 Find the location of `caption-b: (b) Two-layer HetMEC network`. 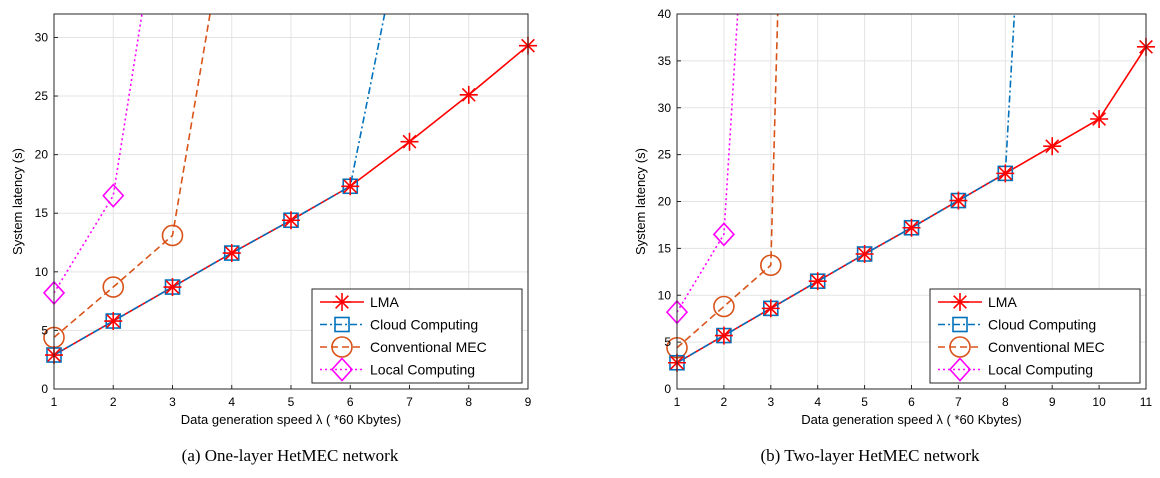

caption-b: (b) Two-layer HetMEC network is located at coordinates (870, 455).